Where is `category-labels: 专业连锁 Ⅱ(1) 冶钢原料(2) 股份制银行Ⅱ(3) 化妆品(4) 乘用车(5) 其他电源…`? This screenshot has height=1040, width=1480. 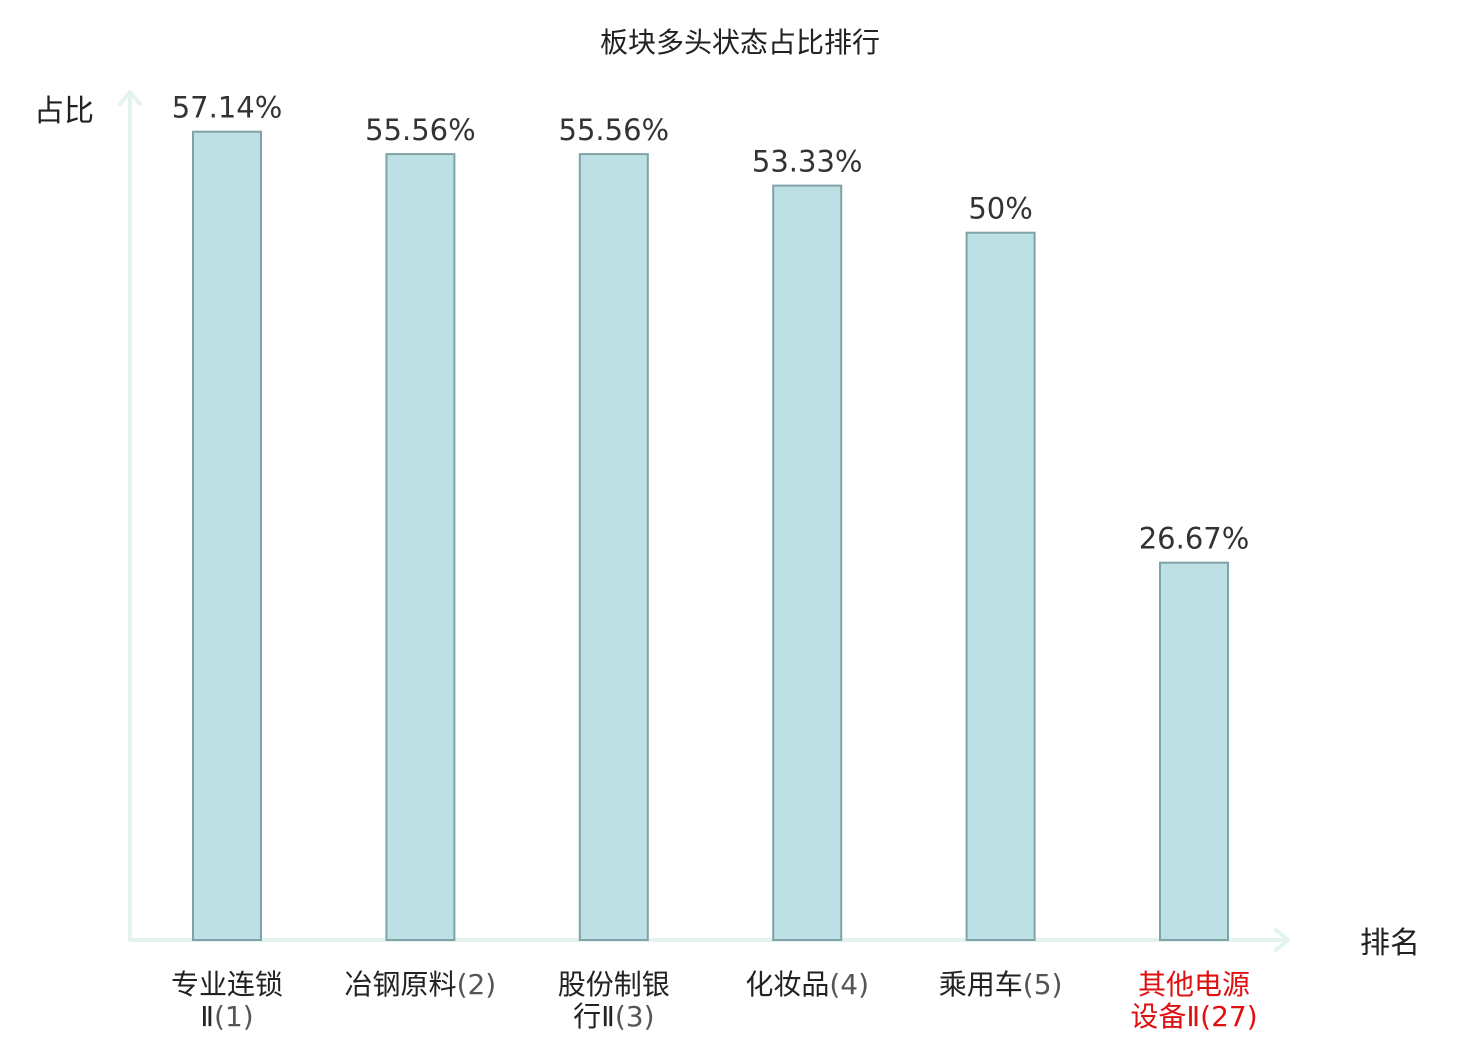
category-labels: 专业连锁 Ⅱ(1) 冶钢原料(2) 股份制银行Ⅱ(3) 化妆品(4) 乘用车(5) 其他电源… is located at coordinates (714, 1000).